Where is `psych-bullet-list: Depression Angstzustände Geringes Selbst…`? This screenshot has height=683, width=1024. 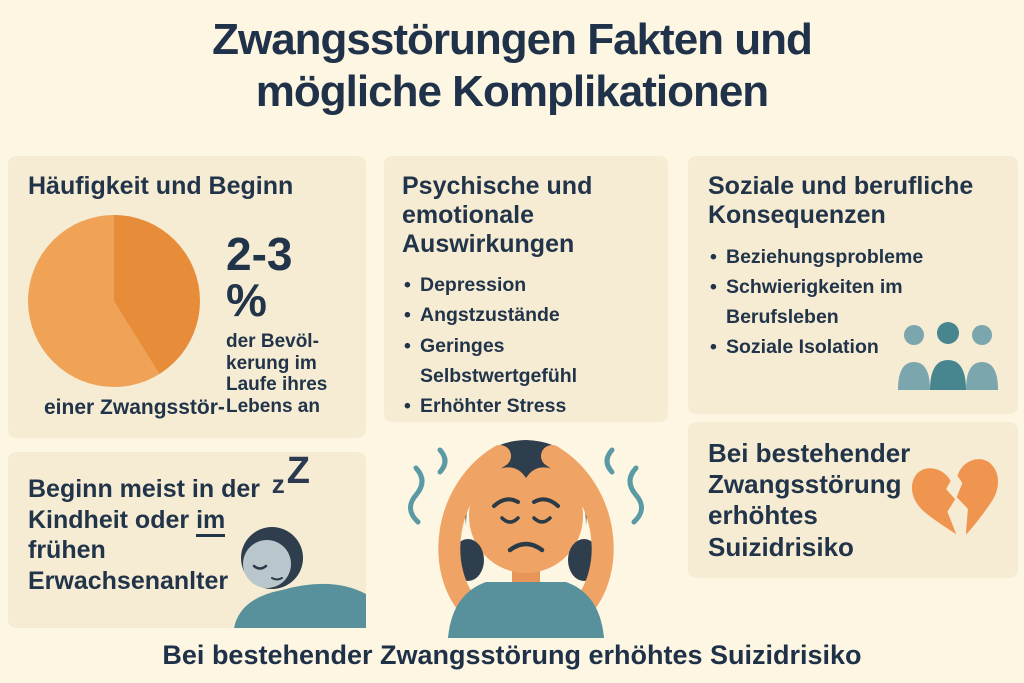
psych-bullet-list: Depression Angstzustände Geringes Selbst… is located at coordinates (526, 345).